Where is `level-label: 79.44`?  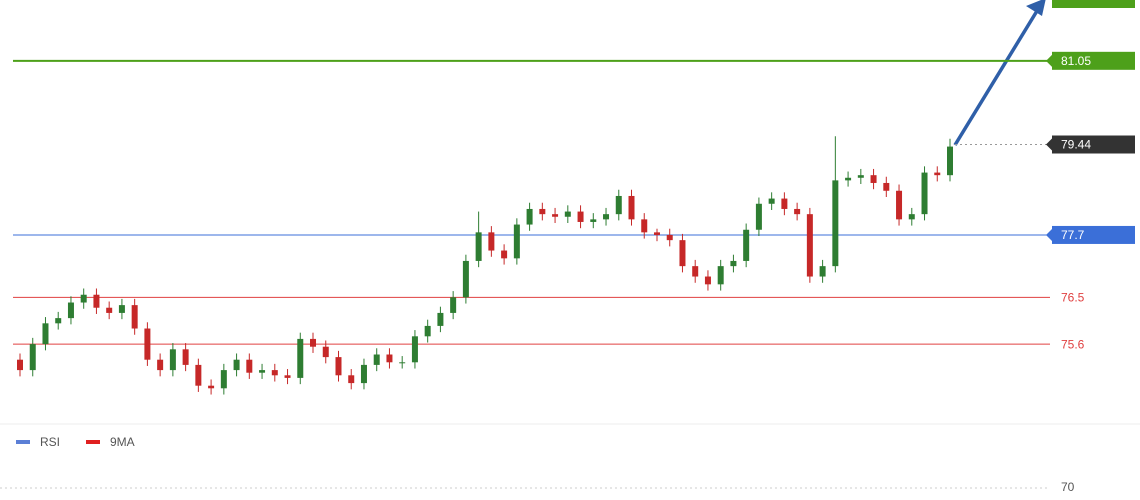 level-label: 79.44 is located at coordinates (1076, 145).